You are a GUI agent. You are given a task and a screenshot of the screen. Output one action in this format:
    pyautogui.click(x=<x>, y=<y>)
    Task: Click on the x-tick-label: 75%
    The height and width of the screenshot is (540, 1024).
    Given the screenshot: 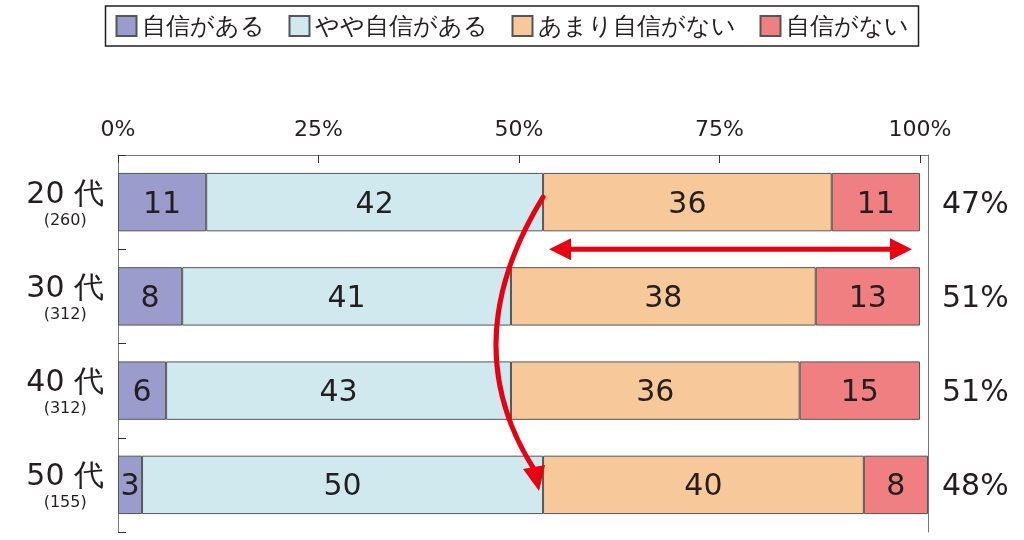 What is the action you would take?
    pyautogui.click(x=719, y=128)
    